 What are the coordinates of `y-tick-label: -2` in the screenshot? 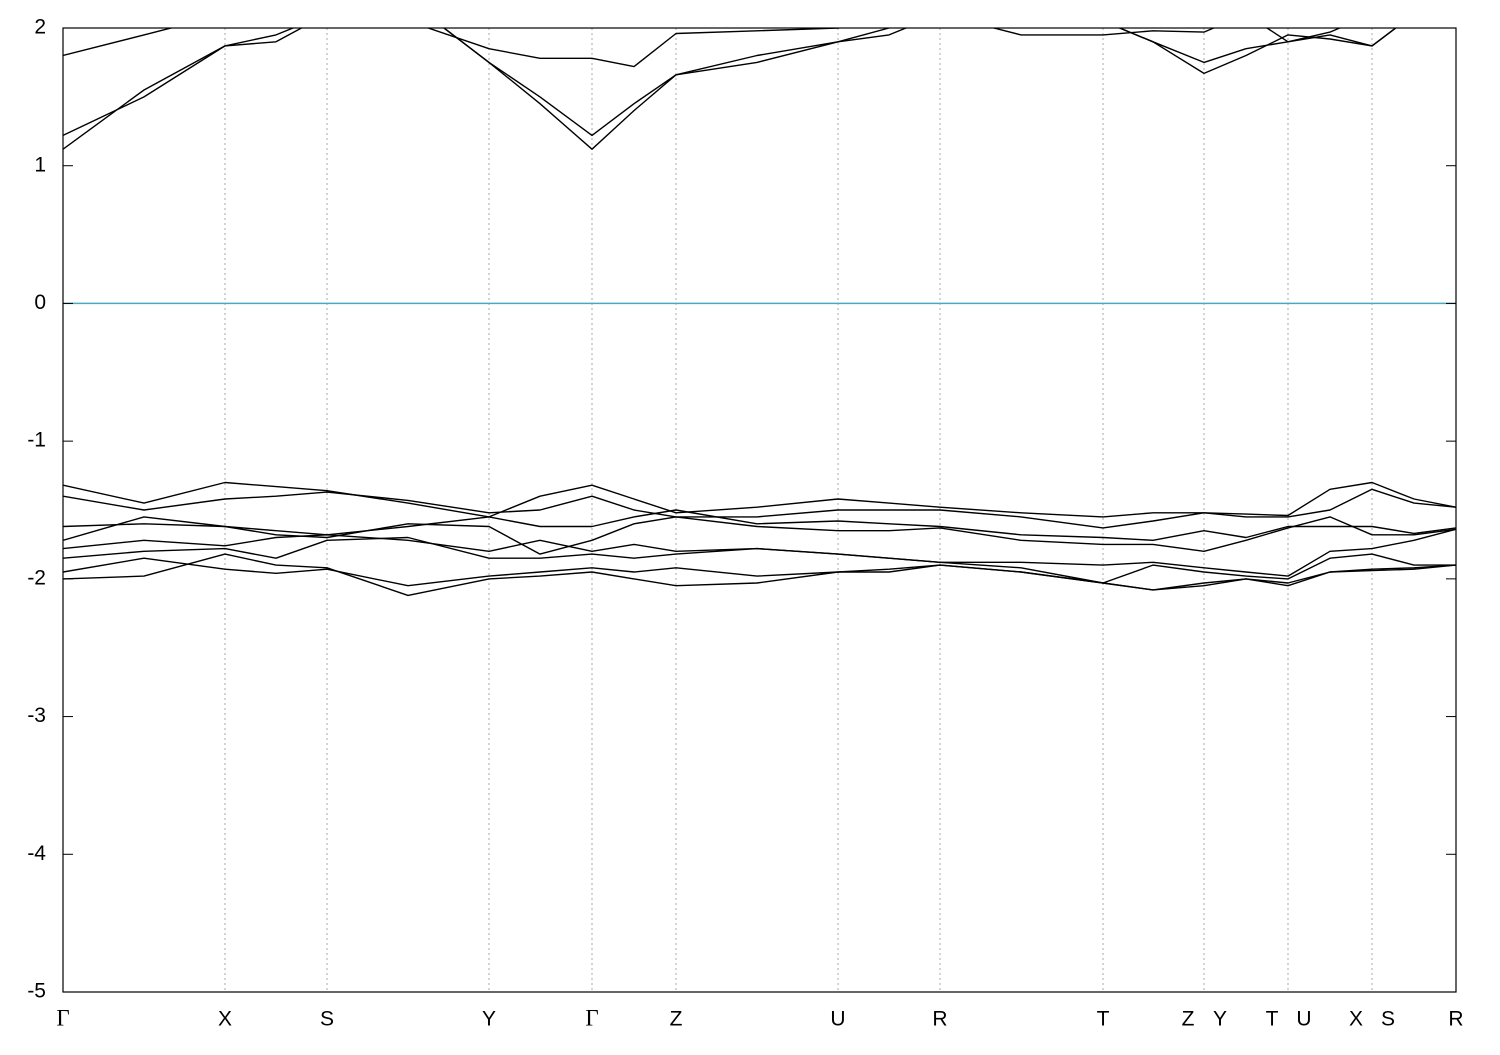 It's located at (36, 577).